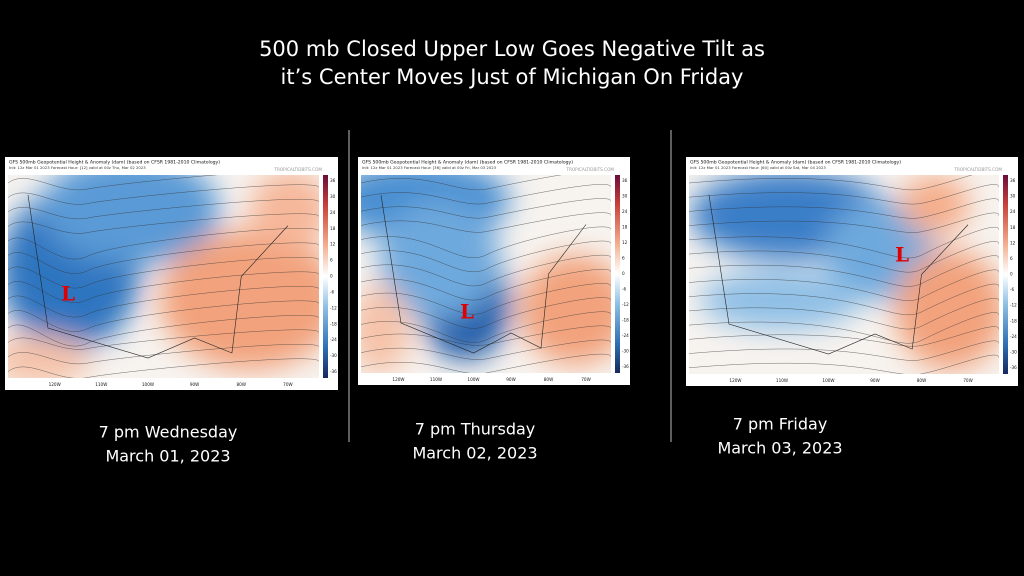  What do you see at coordinates (625, 196) in the screenshot?
I see `colorbar-tick: 30` at bounding box center [625, 196].